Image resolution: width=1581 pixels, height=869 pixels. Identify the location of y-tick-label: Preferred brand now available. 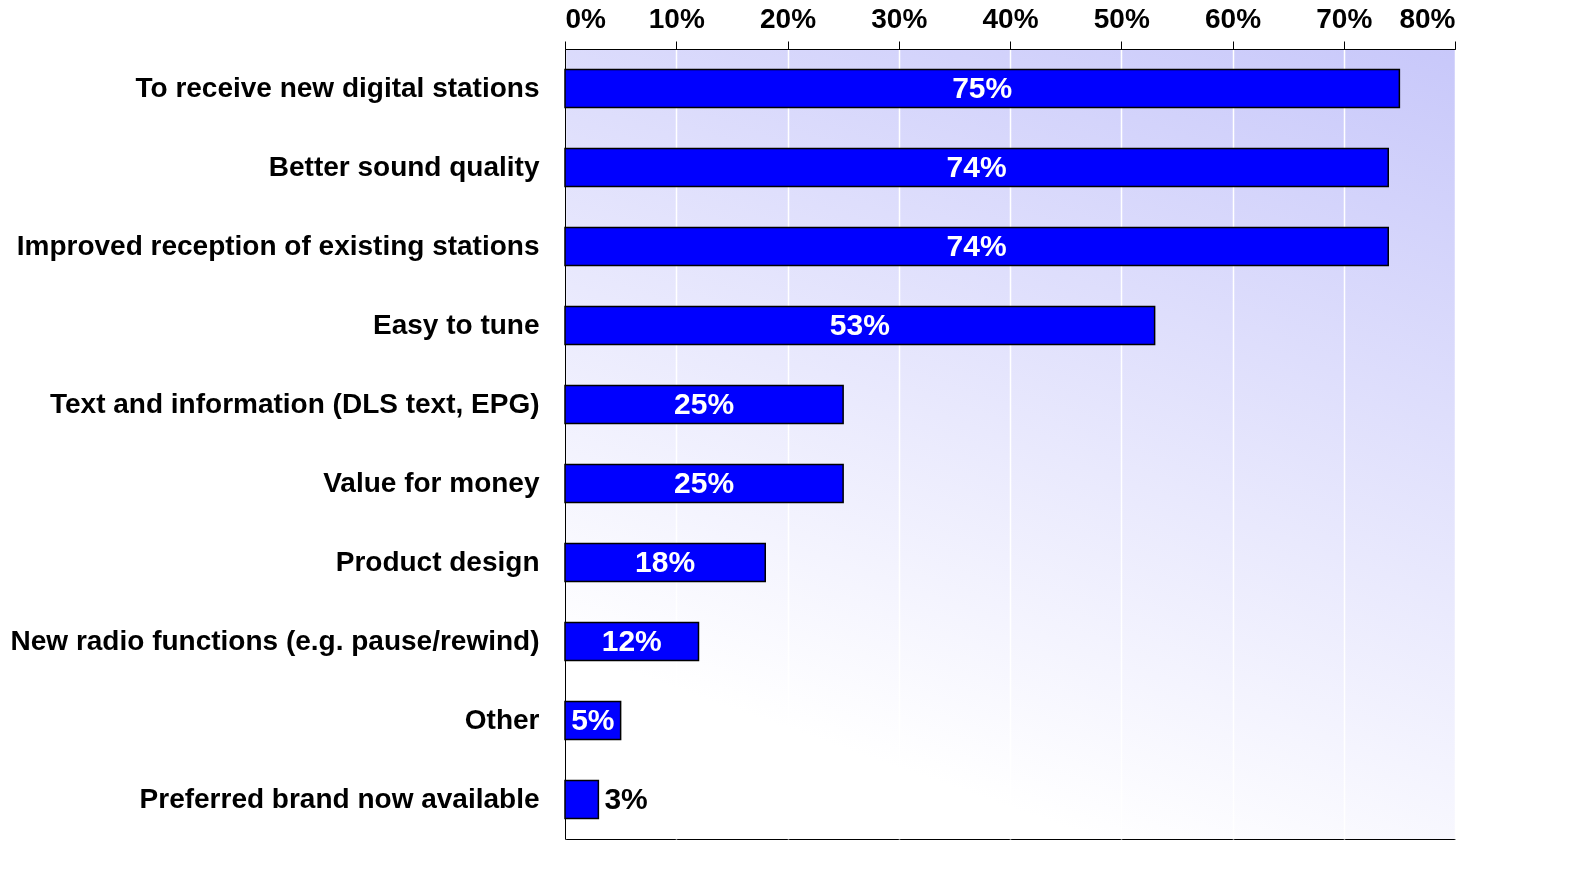
(339, 798).